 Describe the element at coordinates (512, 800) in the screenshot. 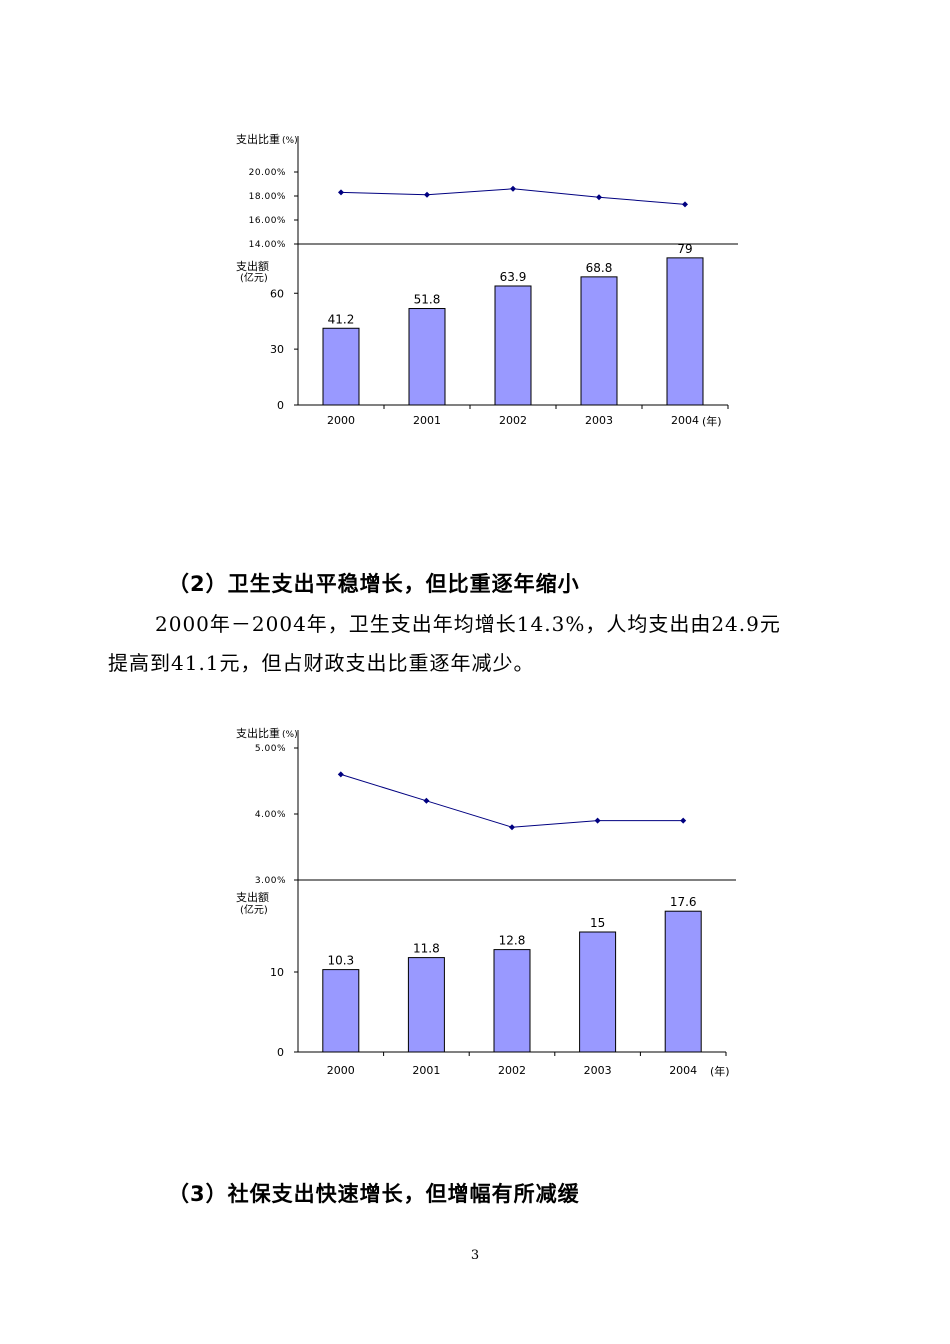

I see `ratio-series-line` at that location.